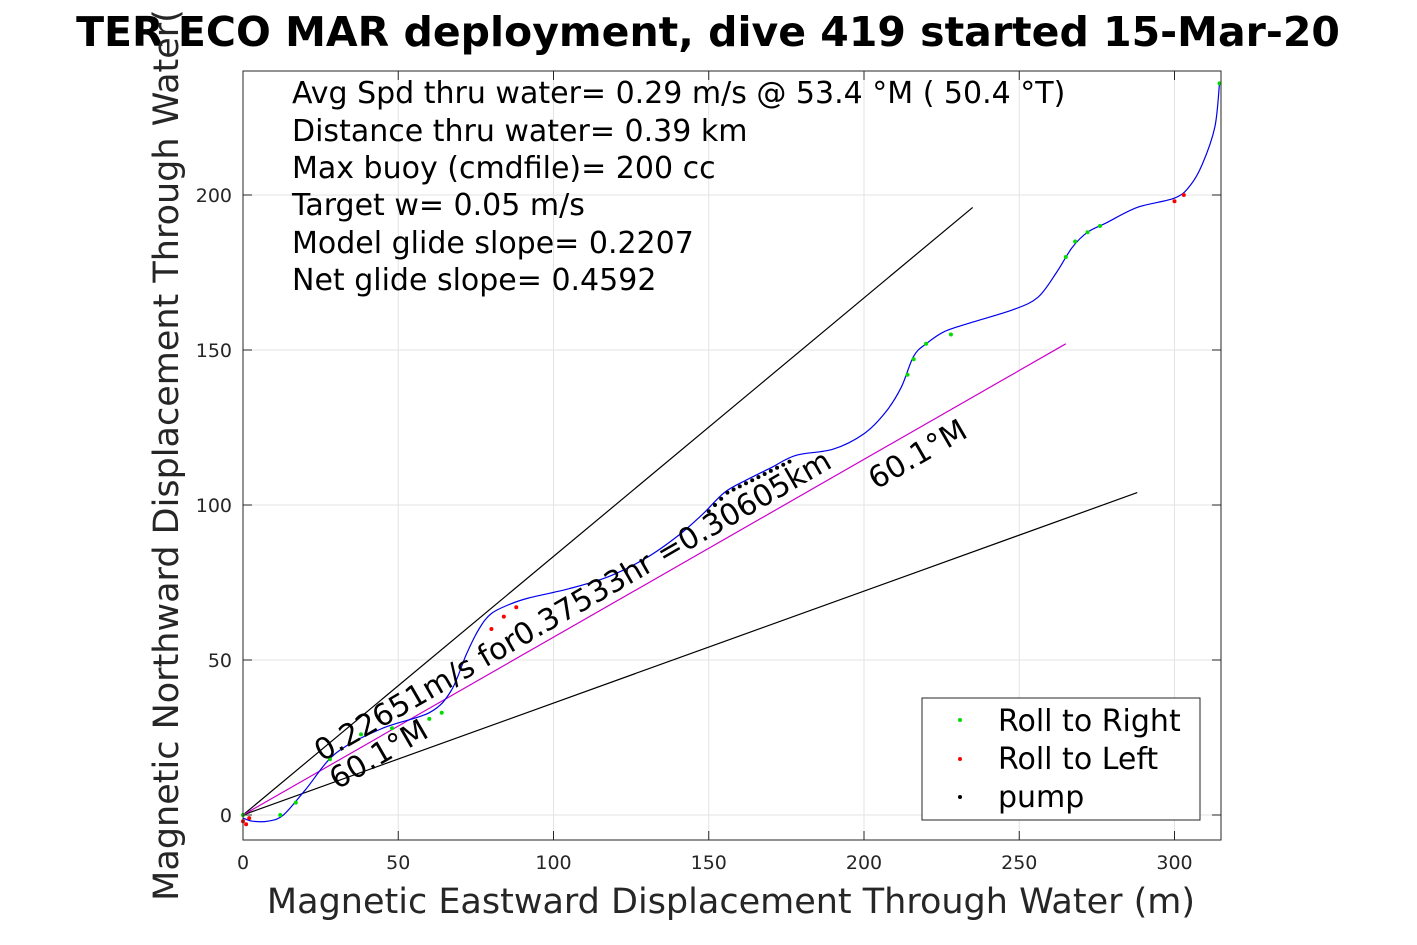 The height and width of the screenshot is (945, 1417). What do you see at coordinates (1089, 721) in the screenshot?
I see `legend-label-roll-right: Roll to Right` at bounding box center [1089, 721].